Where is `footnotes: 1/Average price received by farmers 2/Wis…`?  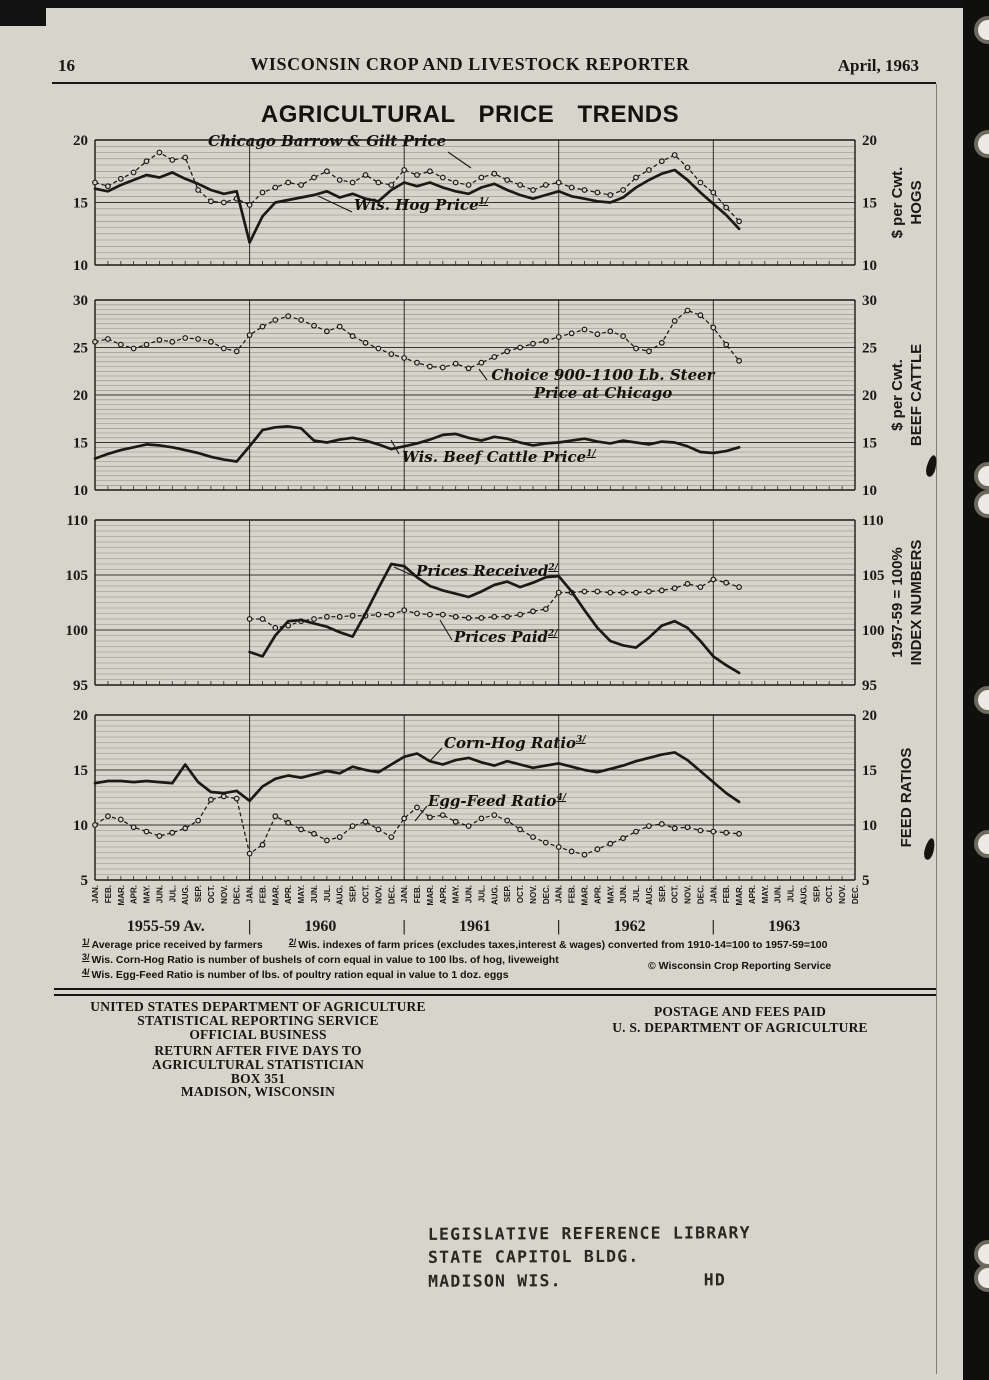 footnotes: 1/Average price received by farmers 2/Wis… is located at coordinates (487, 960).